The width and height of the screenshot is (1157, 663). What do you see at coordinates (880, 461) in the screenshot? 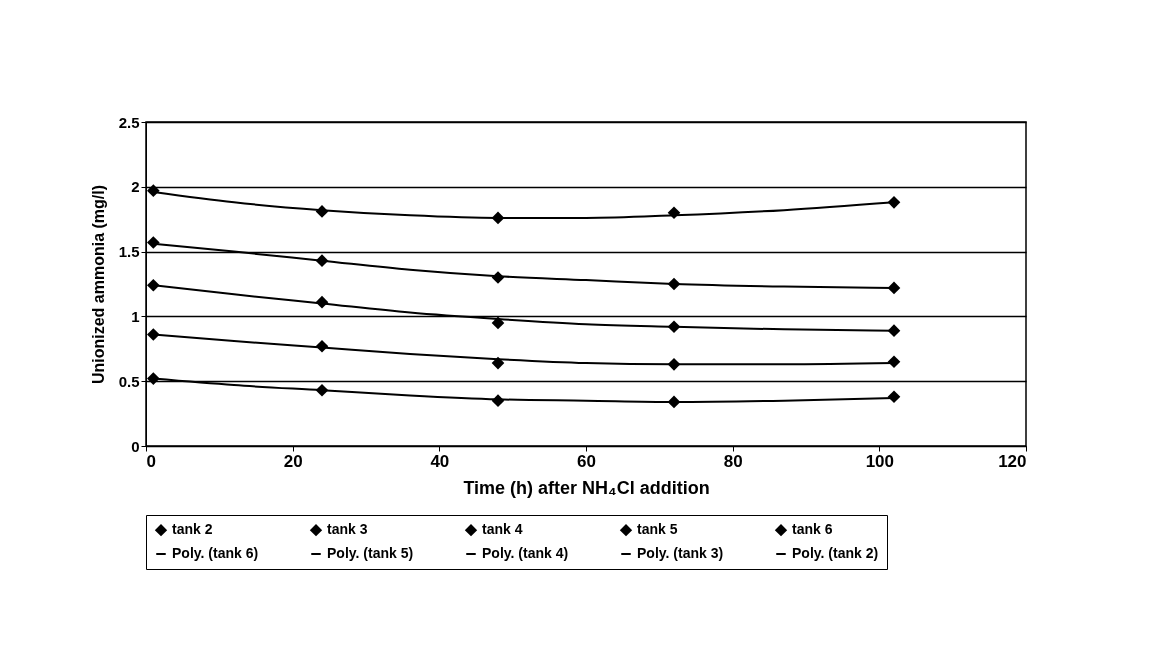
I see `x-tick-label: 100` at bounding box center [880, 461].